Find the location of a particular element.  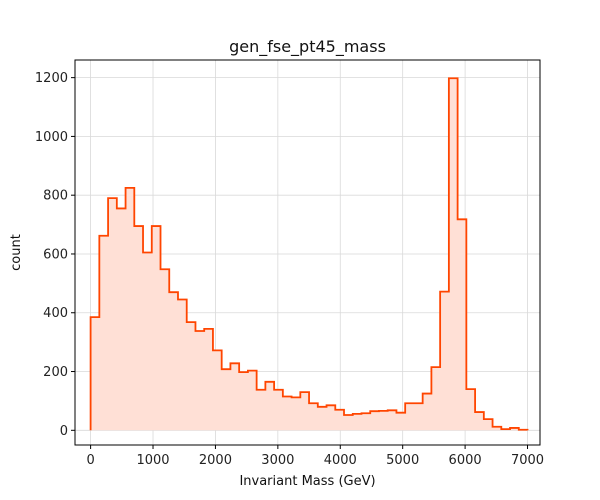

x-tick-label: 6000 is located at coordinates (465, 460).